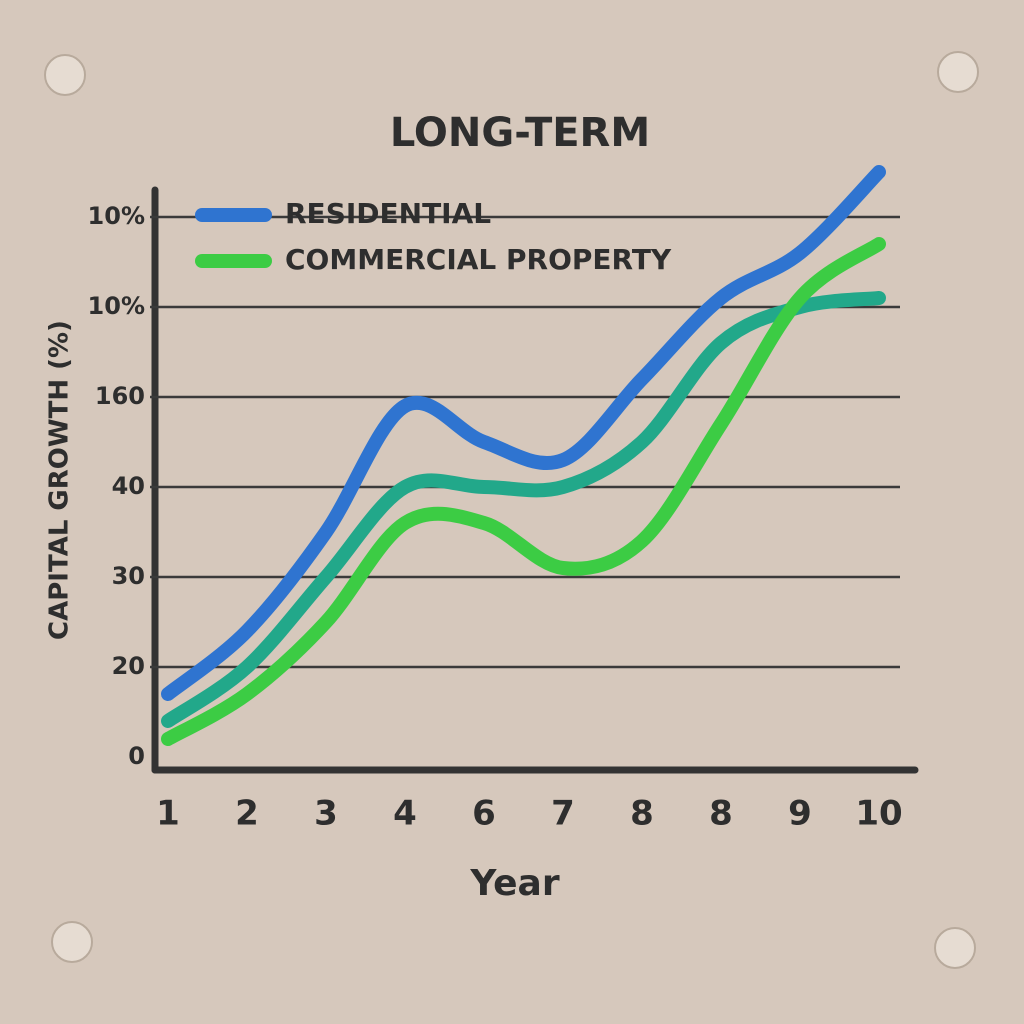  Describe the element at coordinates (514, 883) in the screenshot. I see `x-axis-label: Year` at that location.